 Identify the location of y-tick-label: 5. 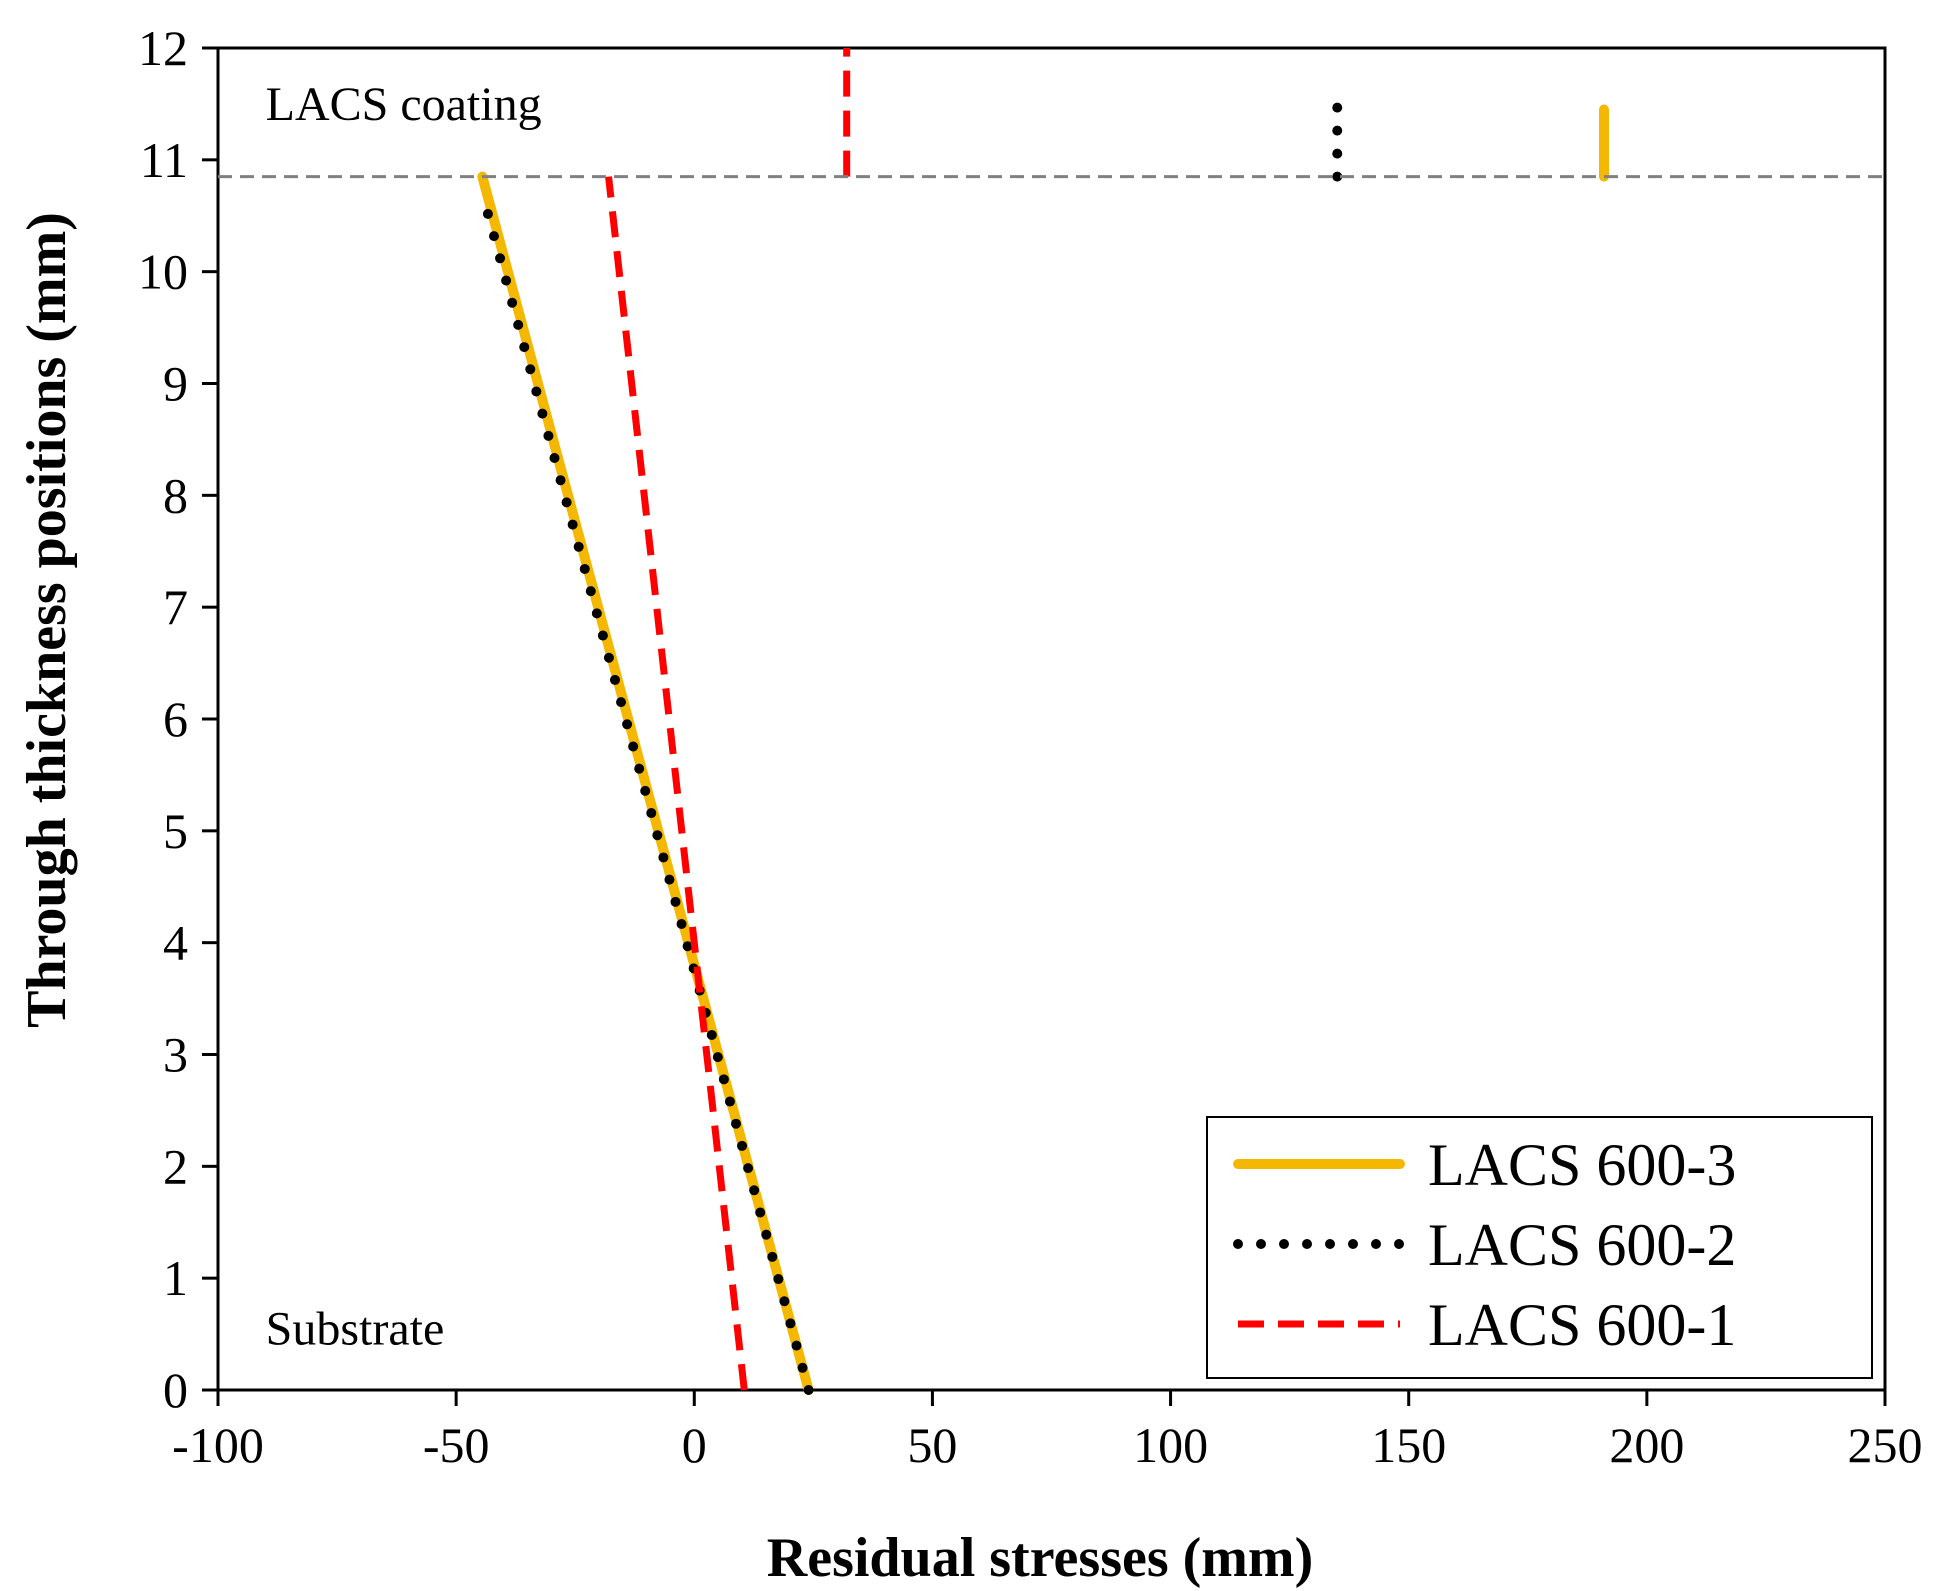
(175, 831).